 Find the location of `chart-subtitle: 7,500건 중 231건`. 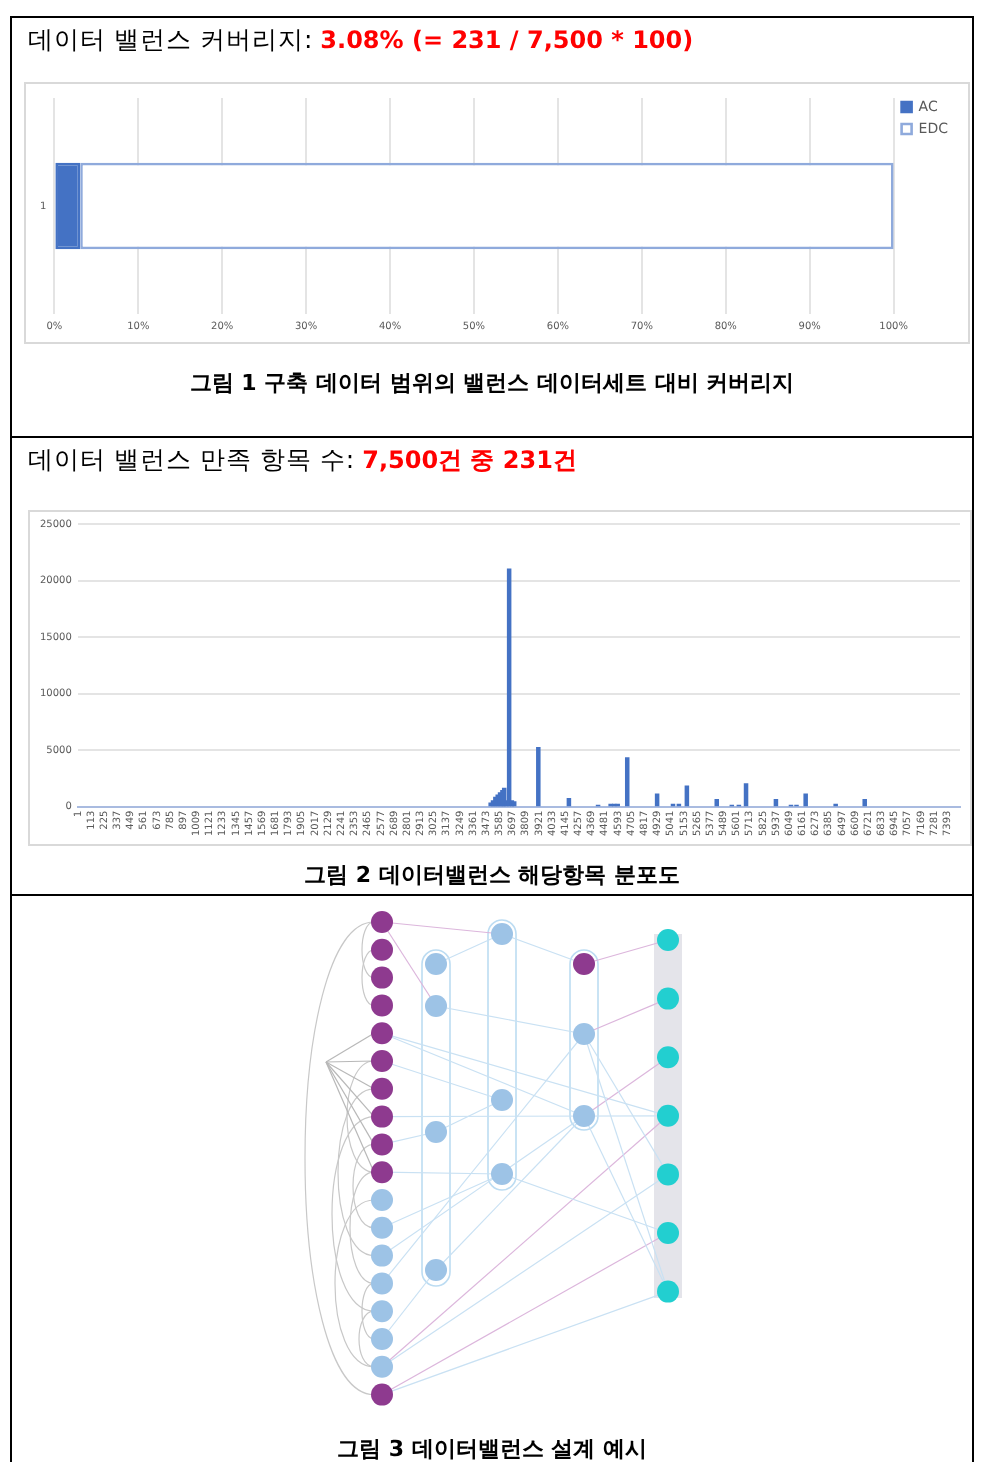

chart-subtitle: 7,500건 중 231건 is located at coordinates (469, 460).